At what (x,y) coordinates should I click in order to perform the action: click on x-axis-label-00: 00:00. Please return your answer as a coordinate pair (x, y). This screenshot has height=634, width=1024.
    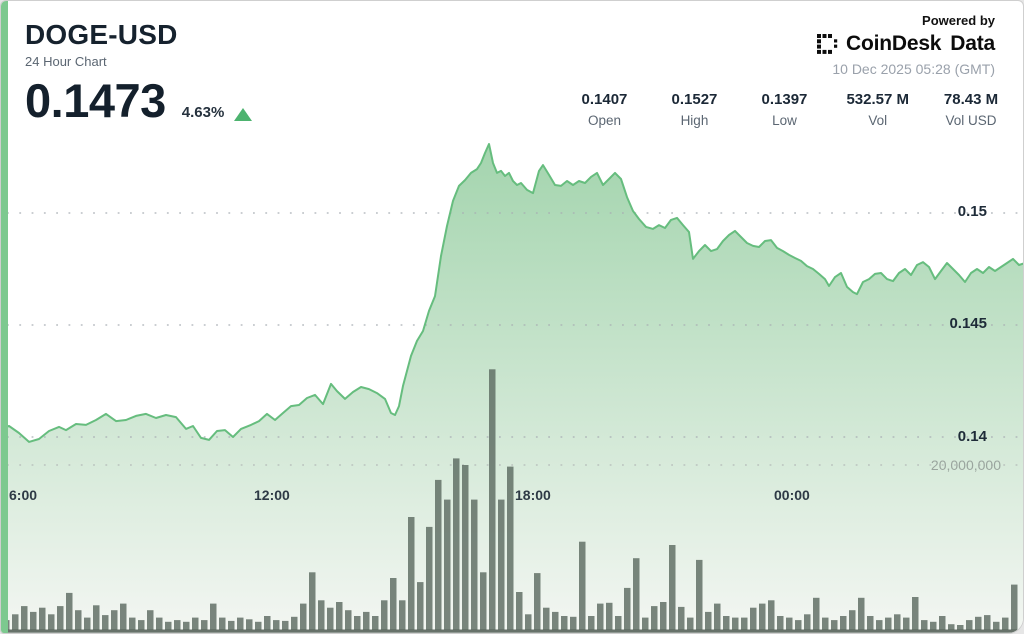
    Looking at the image, I should click on (792, 495).